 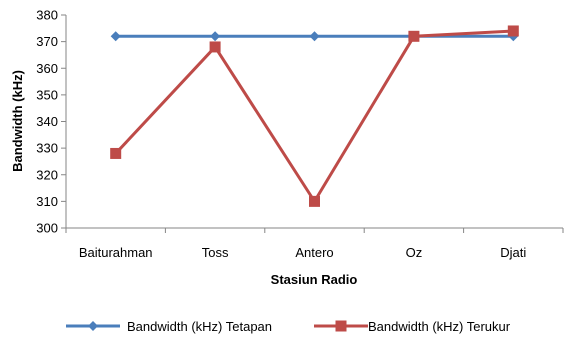 I want to click on y-tick-label: 380, so click(x=47, y=15).